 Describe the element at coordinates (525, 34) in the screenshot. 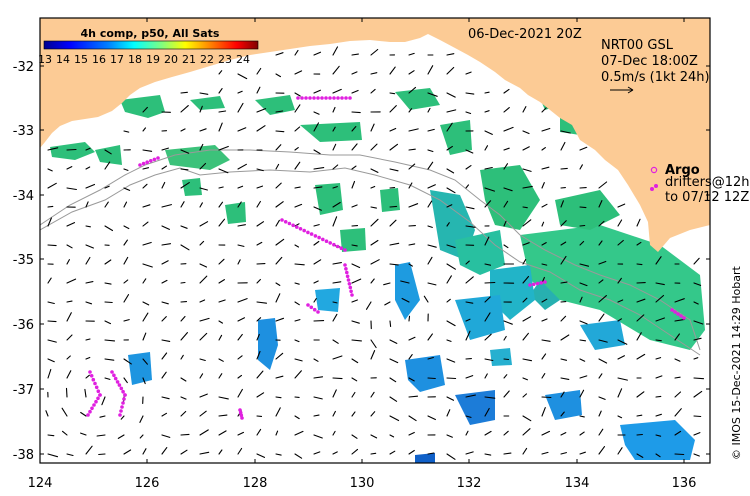

I see `date-label: 06-Dec-2021 20Z` at that location.